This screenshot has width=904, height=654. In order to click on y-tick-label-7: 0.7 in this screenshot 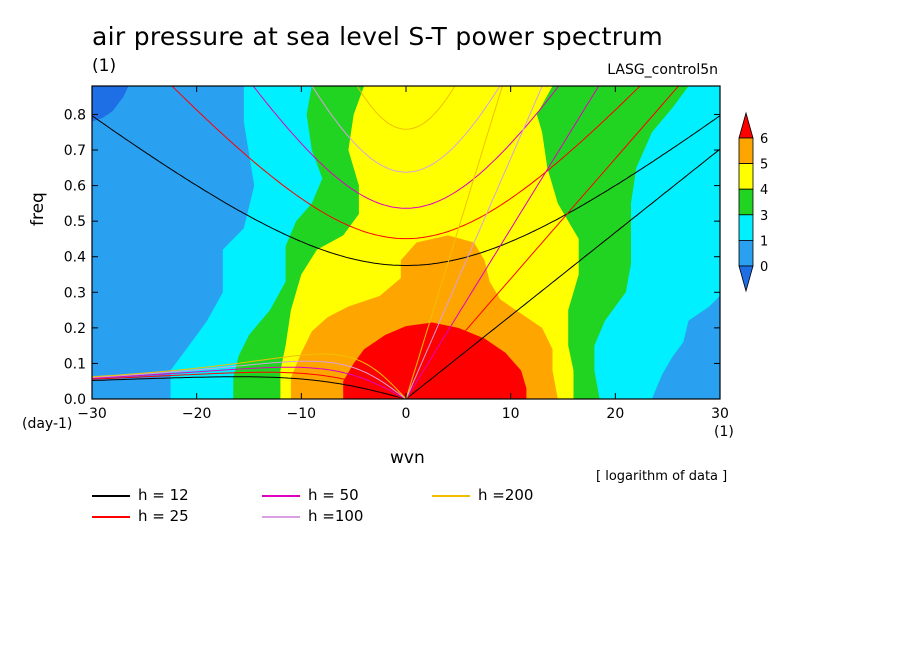, I will do `click(75, 151)`.